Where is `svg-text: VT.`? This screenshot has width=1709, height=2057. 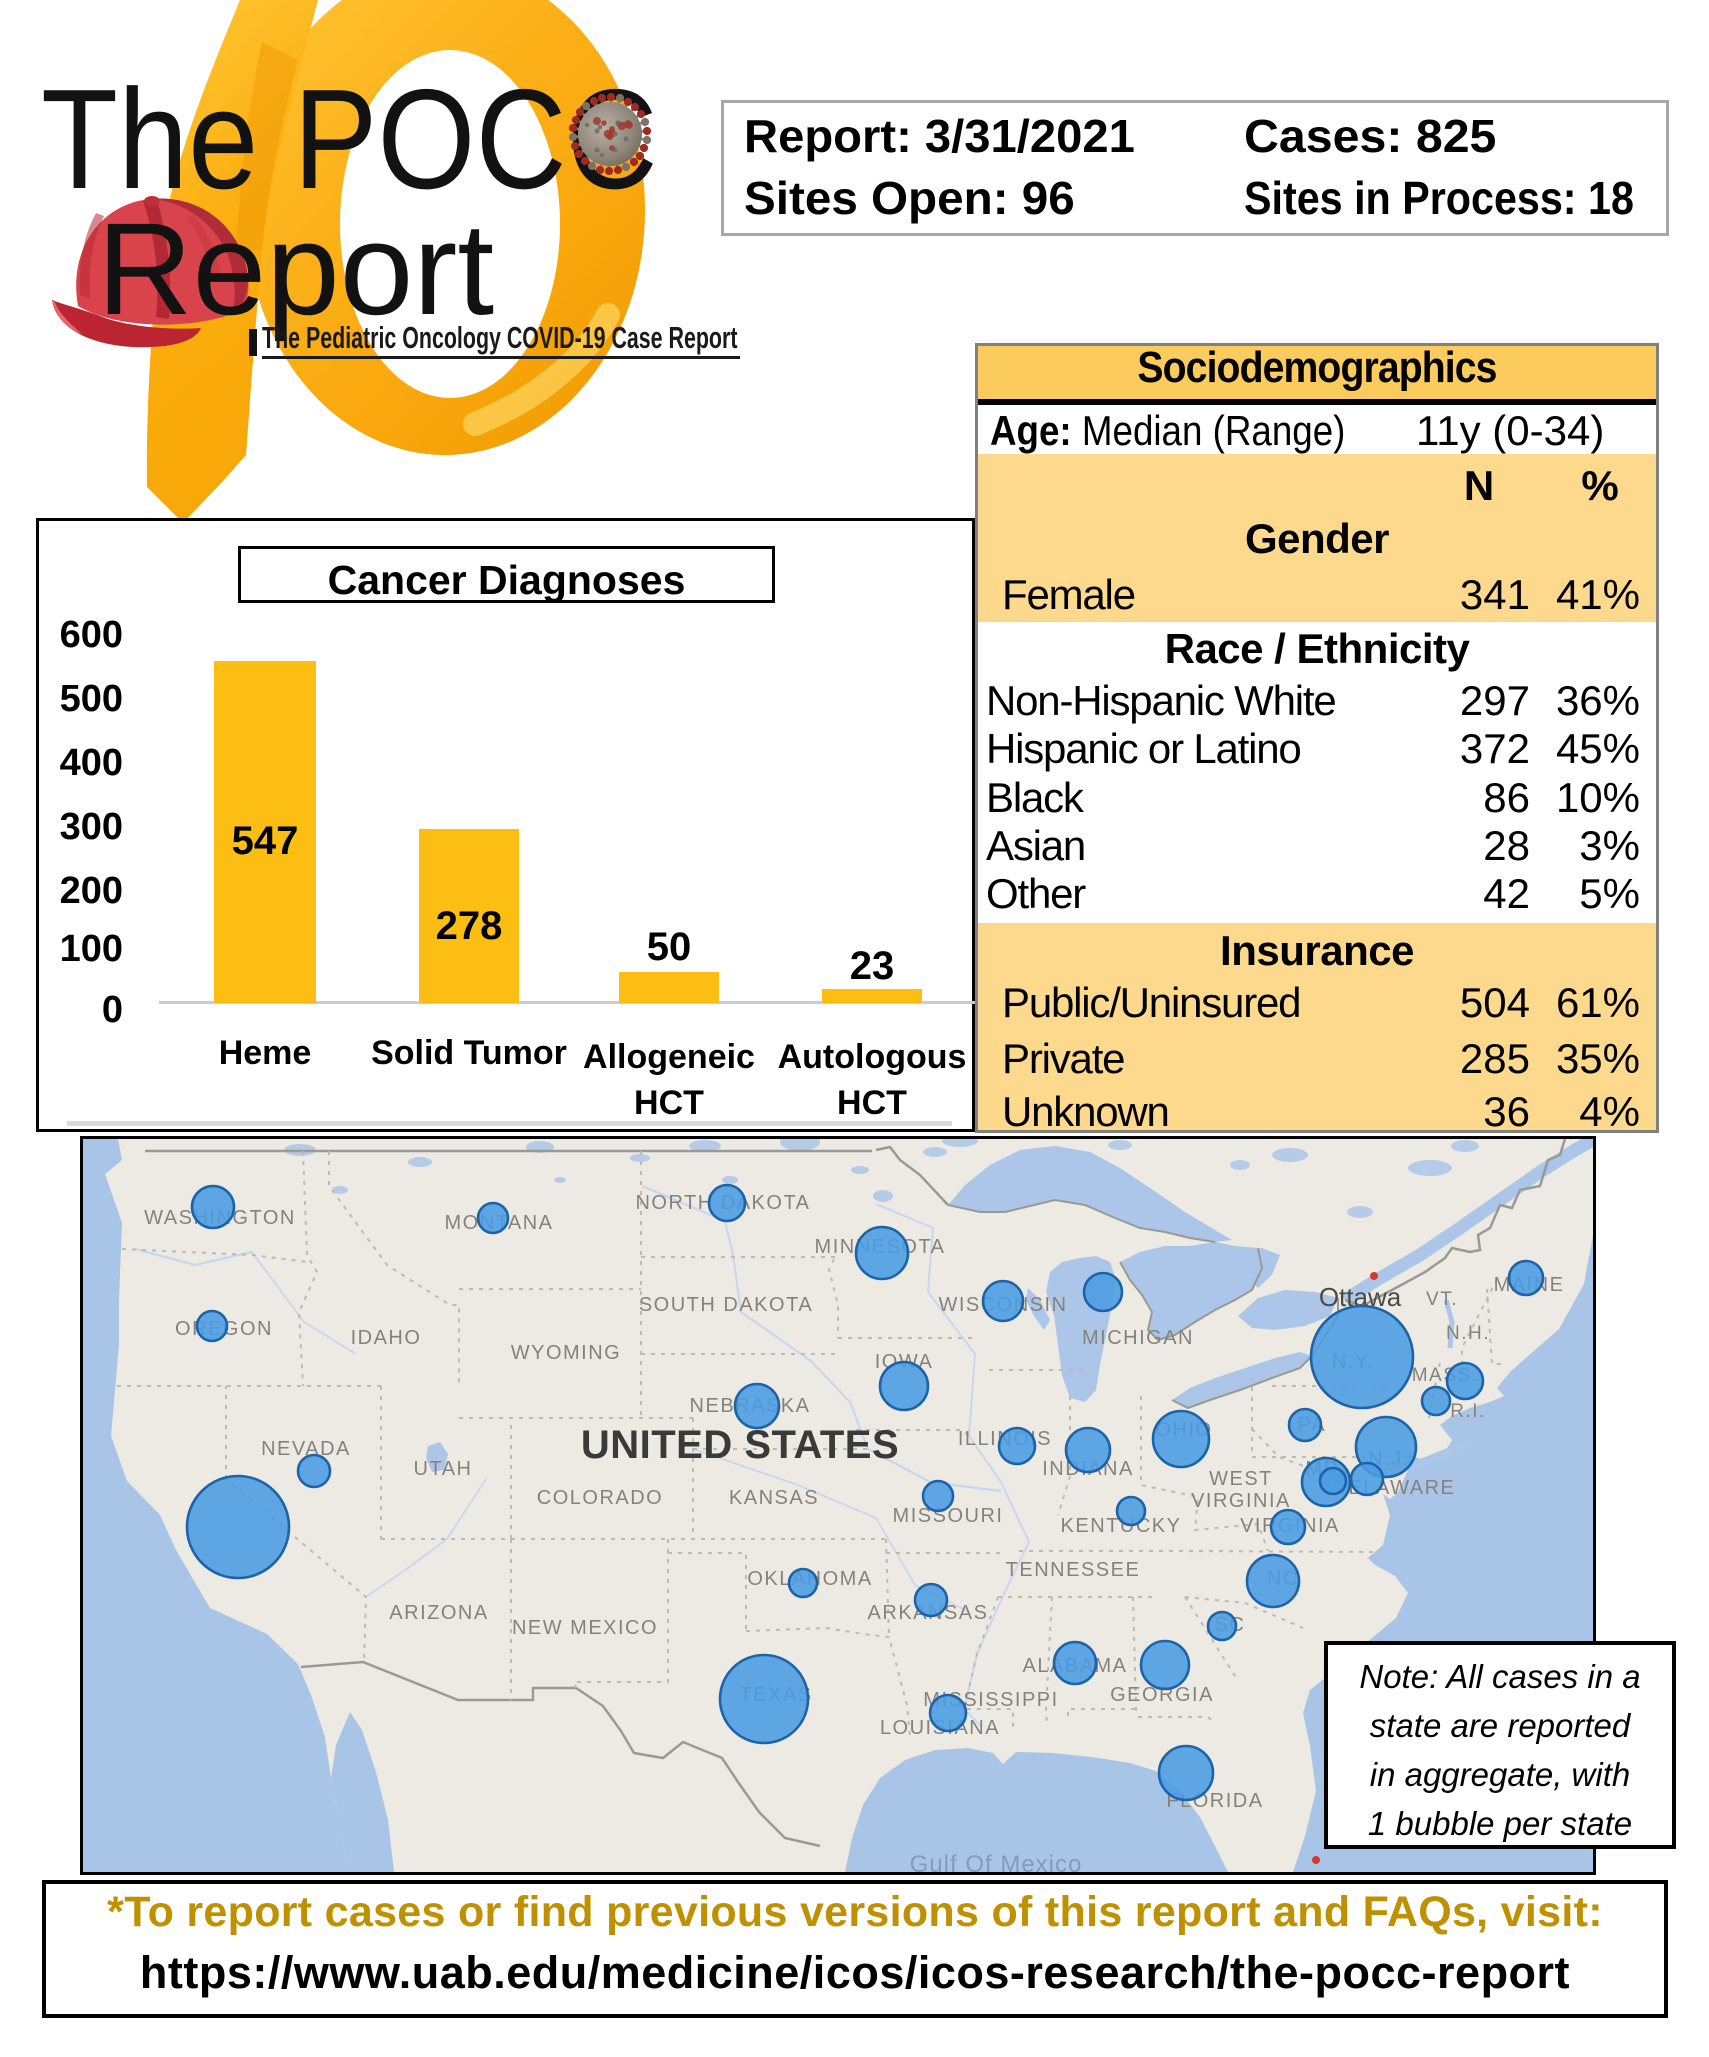 svg-text: VT. is located at coordinates (1442, 1299).